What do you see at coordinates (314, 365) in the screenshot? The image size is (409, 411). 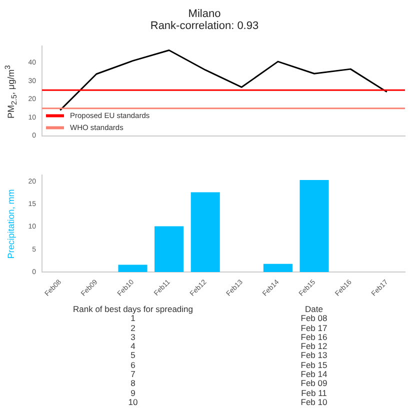 I see `text: Feb 15` at bounding box center [314, 365].